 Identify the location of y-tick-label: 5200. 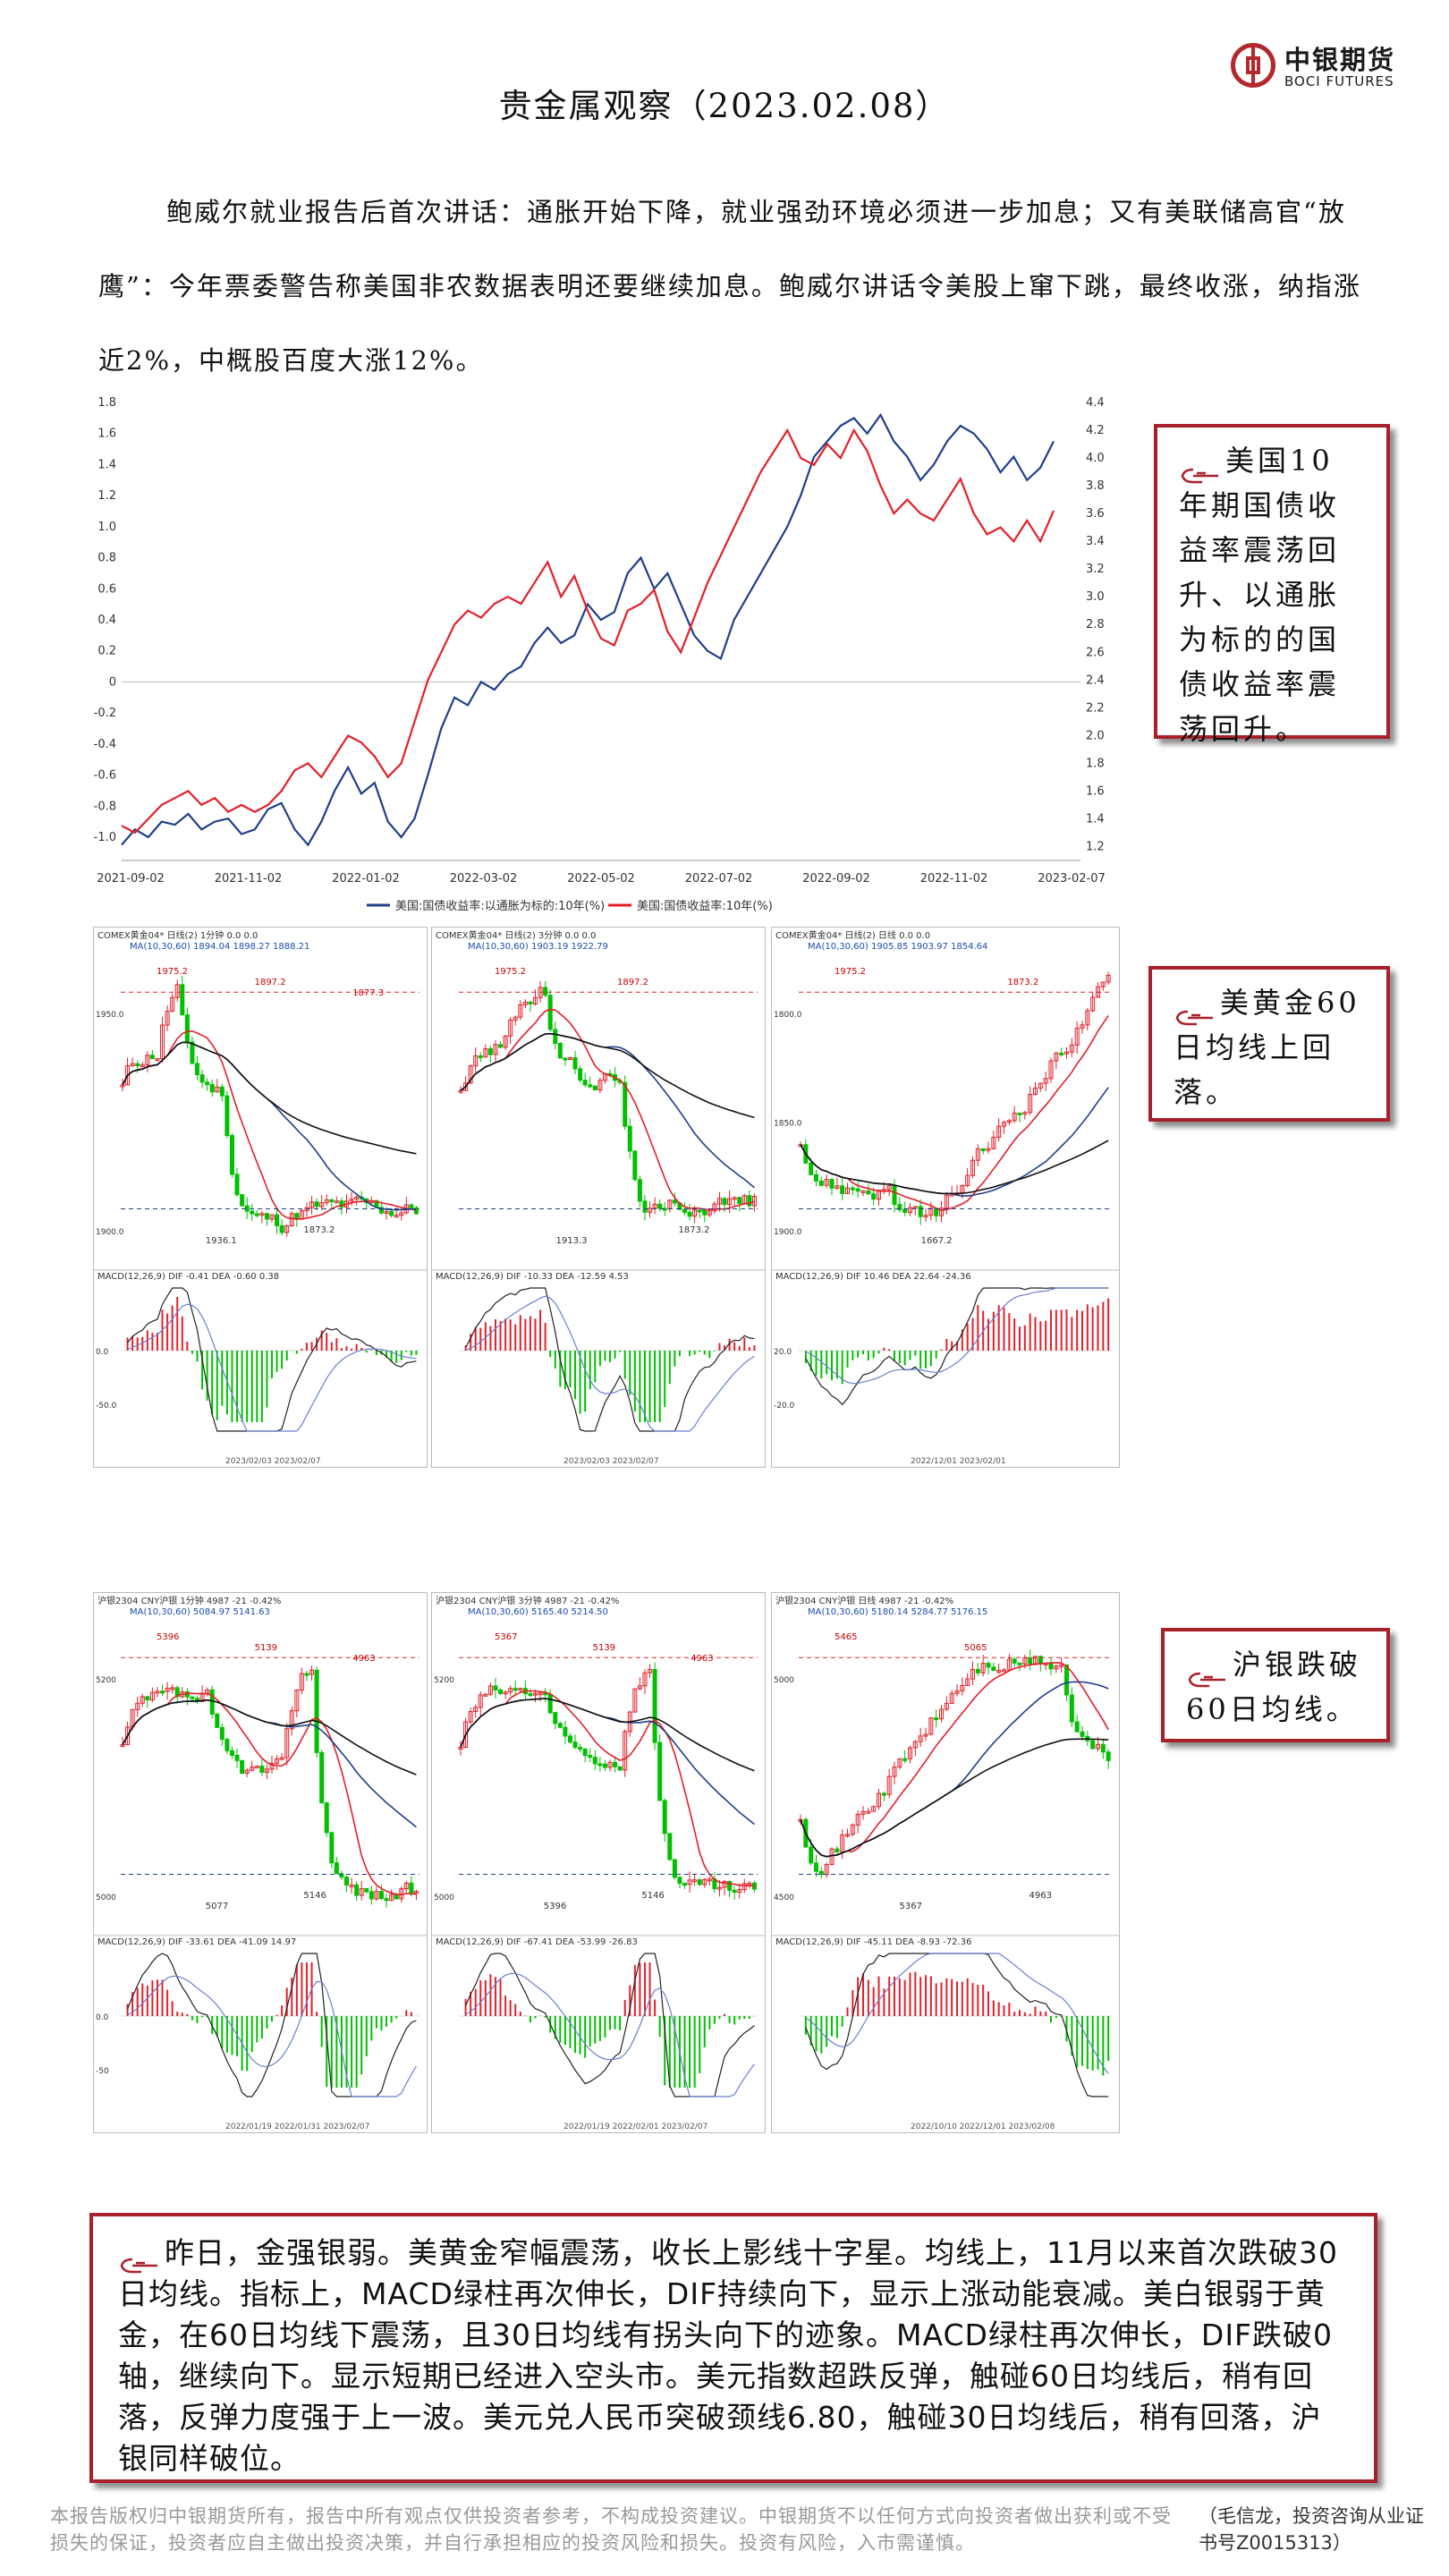
(444, 1680).